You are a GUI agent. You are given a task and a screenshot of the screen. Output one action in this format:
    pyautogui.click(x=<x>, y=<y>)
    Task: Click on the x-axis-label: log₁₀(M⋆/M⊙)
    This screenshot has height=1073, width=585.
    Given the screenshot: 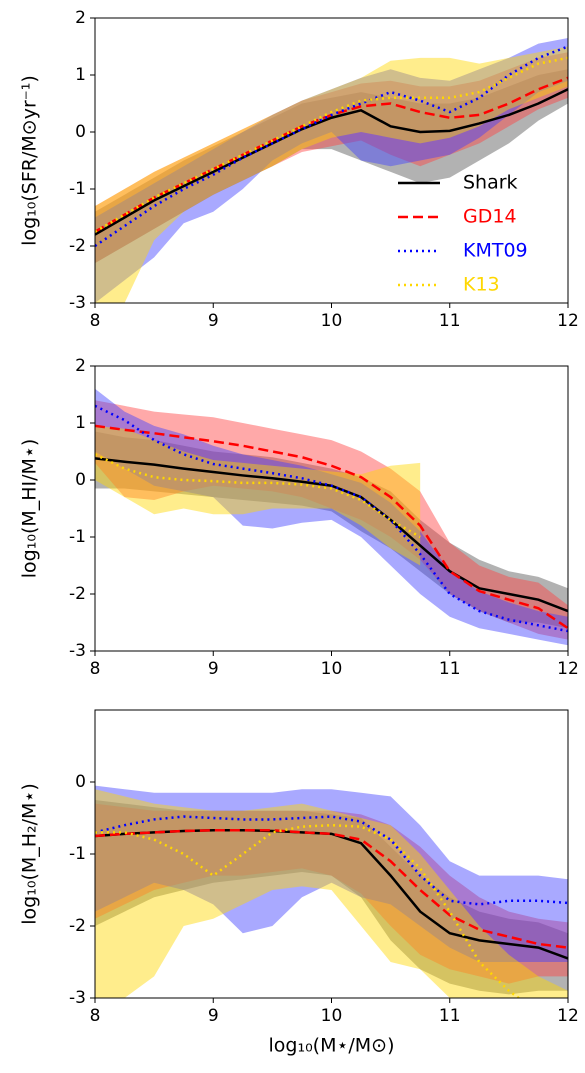 What is the action you would take?
    pyautogui.click(x=331, y=1046)
    